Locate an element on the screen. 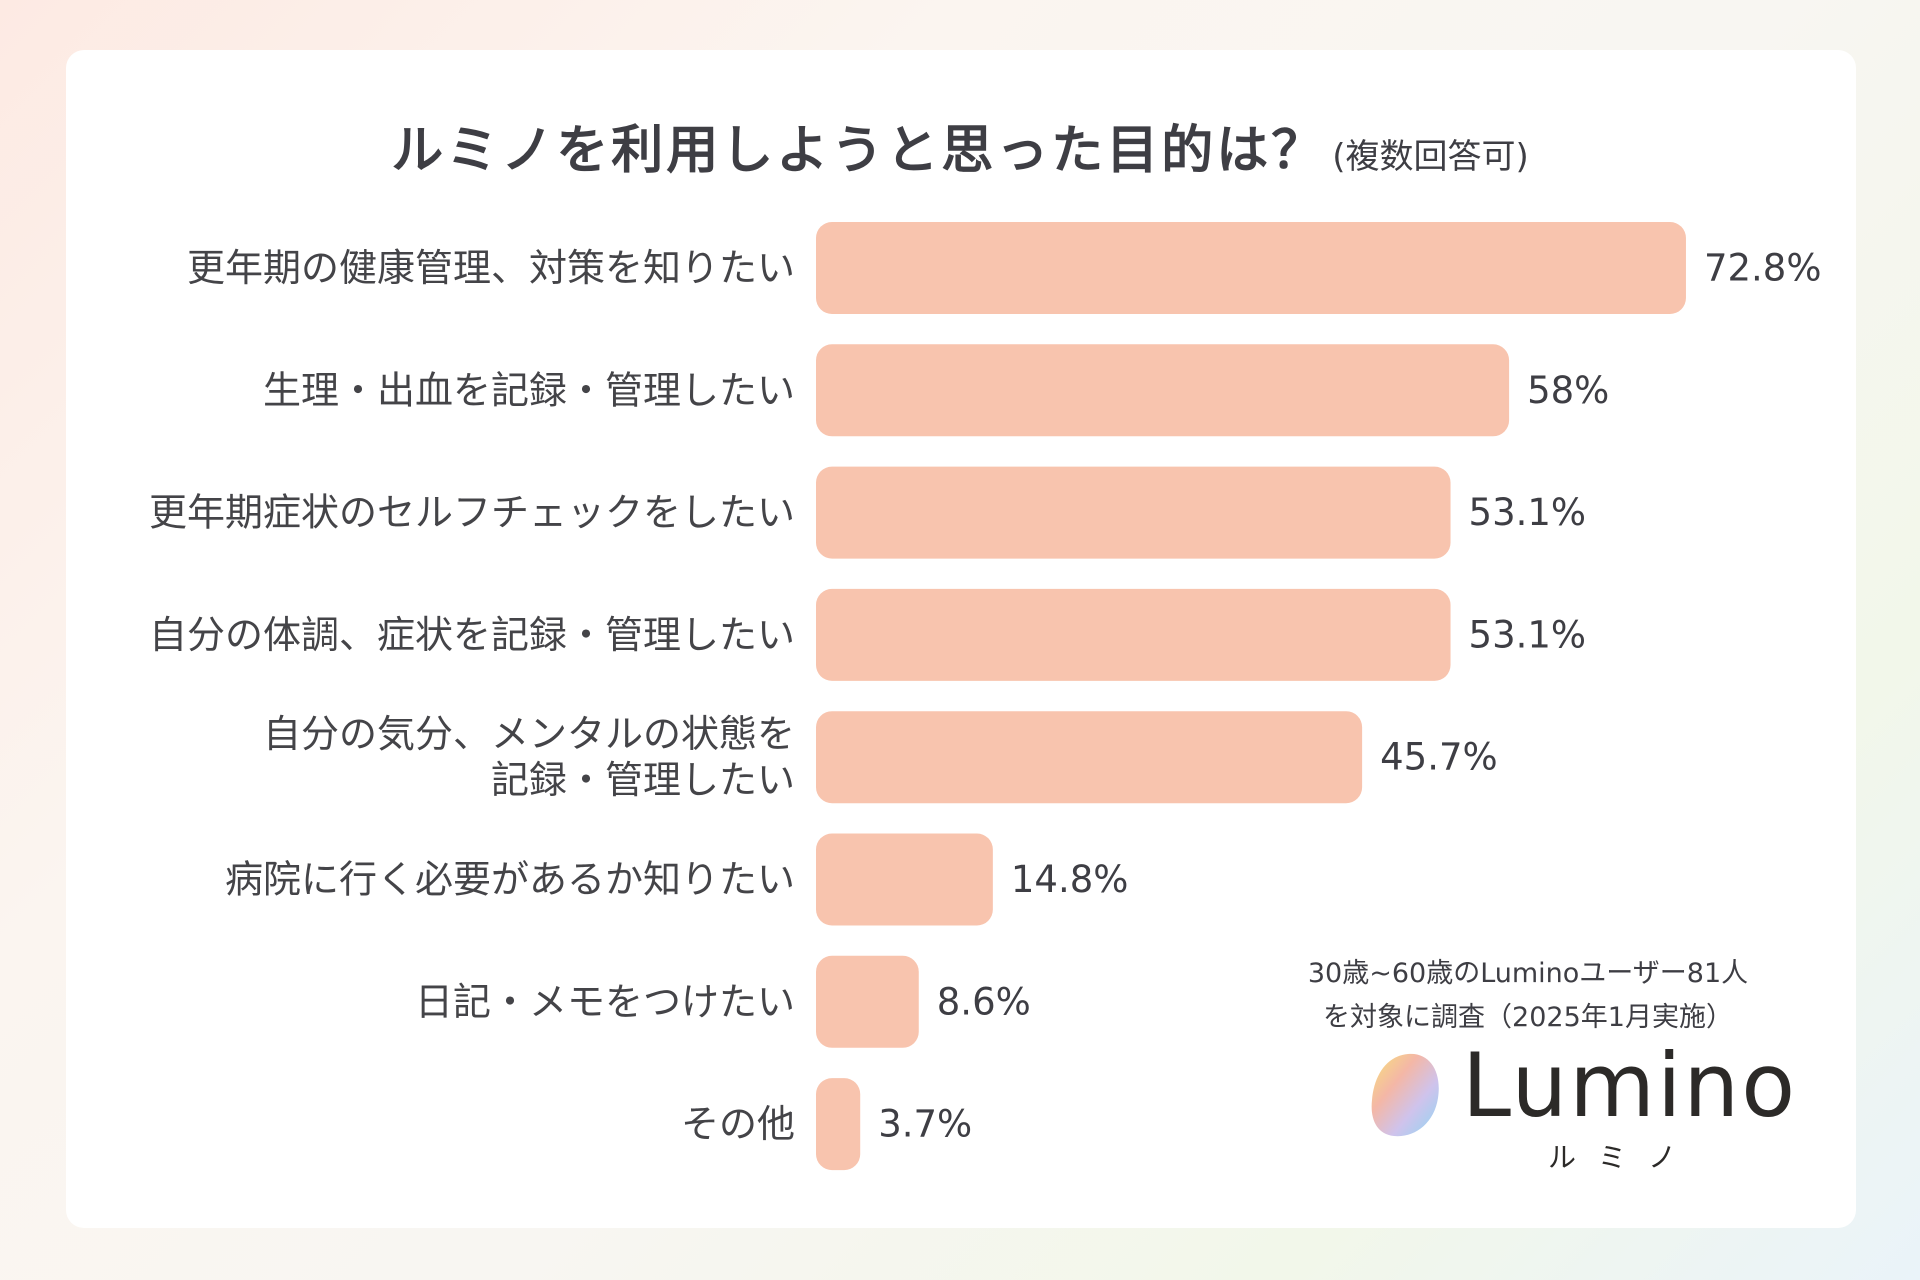  survey-note-line-1: 30歳~60歳のLuminoユーザー81人 is located at coordinates (1528, 973).